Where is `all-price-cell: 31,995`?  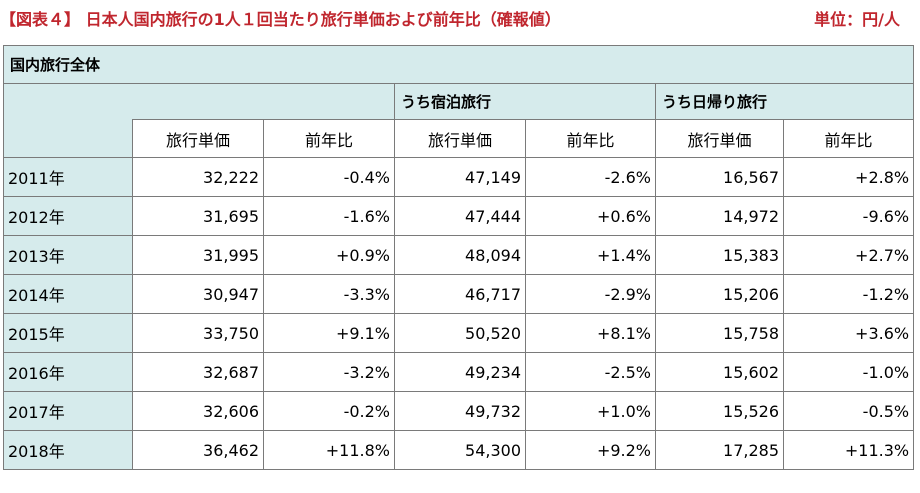 all-price-cell: 31,995 is located at coordinates (198, 255).